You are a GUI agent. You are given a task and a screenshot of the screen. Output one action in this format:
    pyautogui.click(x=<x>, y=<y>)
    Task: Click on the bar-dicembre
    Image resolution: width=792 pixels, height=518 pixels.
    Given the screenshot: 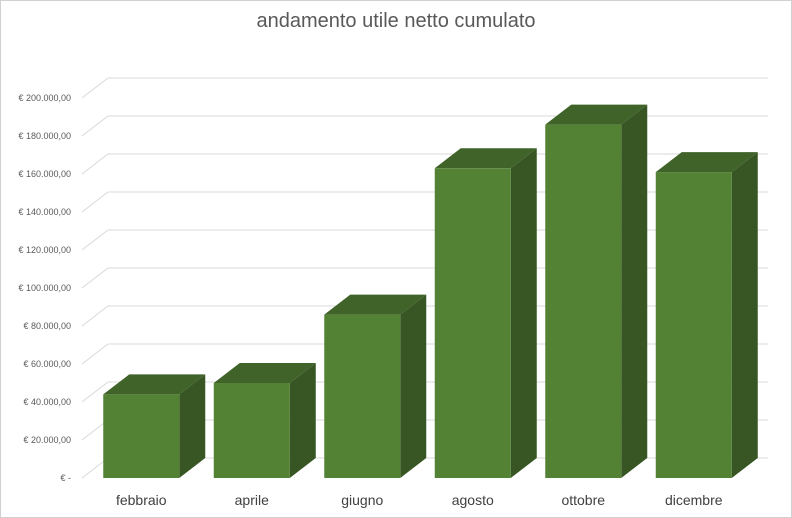 What is the action you would take?
    pyautogui.click(x=693, y=325)
    